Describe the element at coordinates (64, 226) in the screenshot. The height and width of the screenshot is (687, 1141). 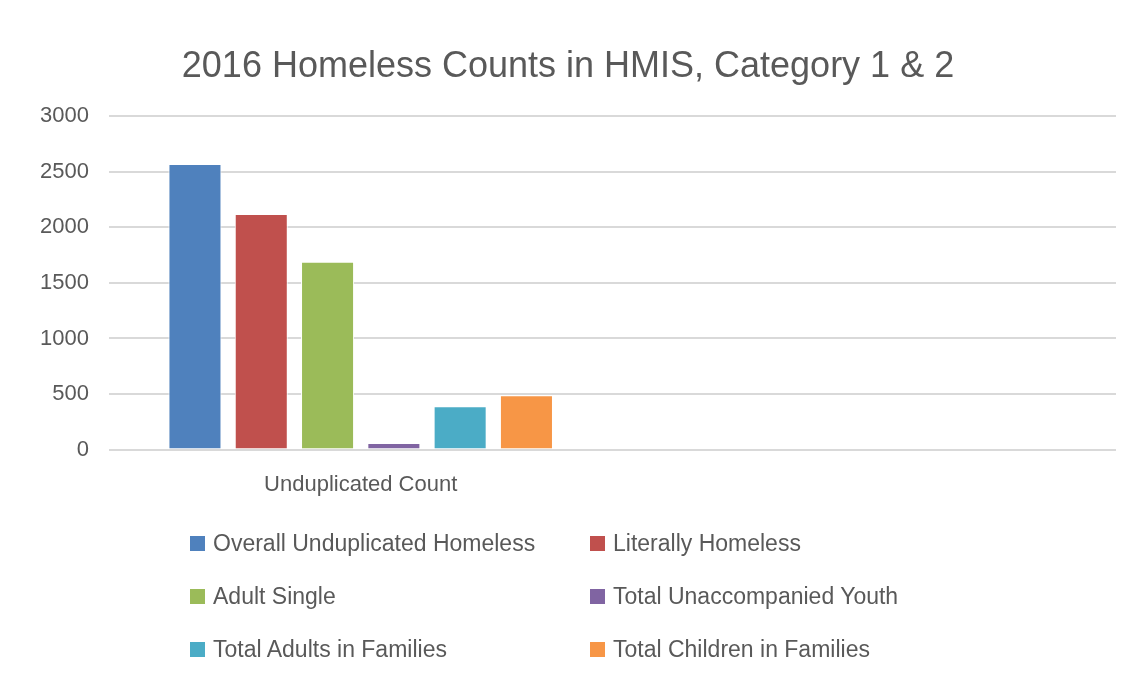
I see `y-tick-label: 2000` at that location.